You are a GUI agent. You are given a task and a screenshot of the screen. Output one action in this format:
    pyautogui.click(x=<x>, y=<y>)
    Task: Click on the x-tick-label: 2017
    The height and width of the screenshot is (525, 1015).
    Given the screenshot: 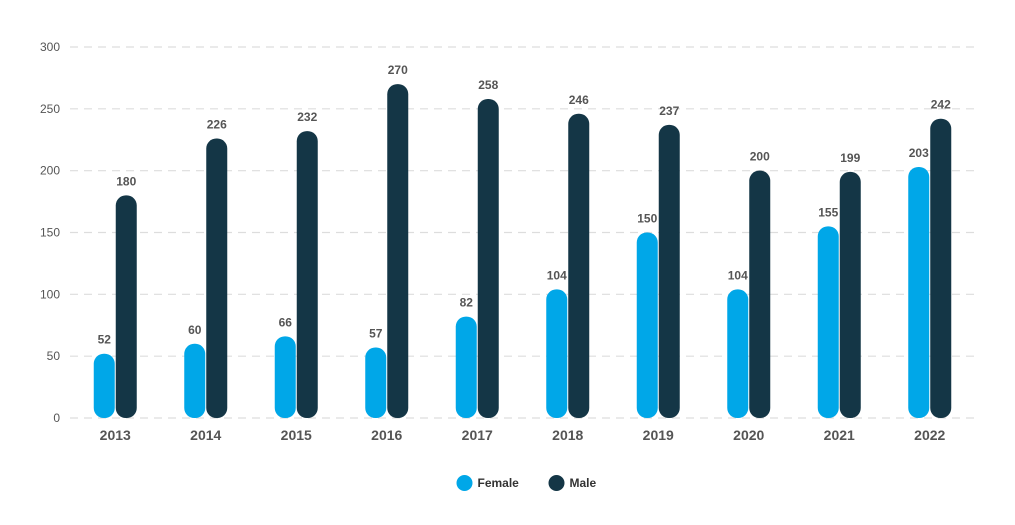 What is the action you would take?
    pyautogui.click(x=477, y=435)
    